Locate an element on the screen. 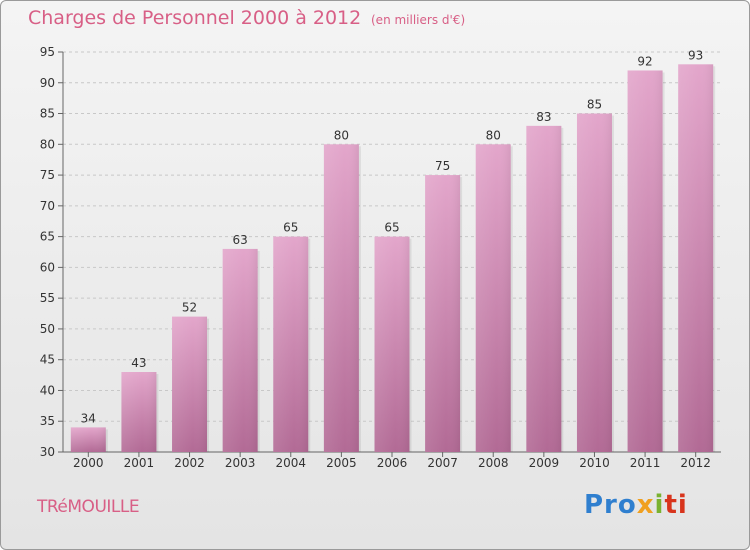 The width and height of the screenshot is (750, 550). y-tick-label-90: 90 is located at coordinates (47, 83).